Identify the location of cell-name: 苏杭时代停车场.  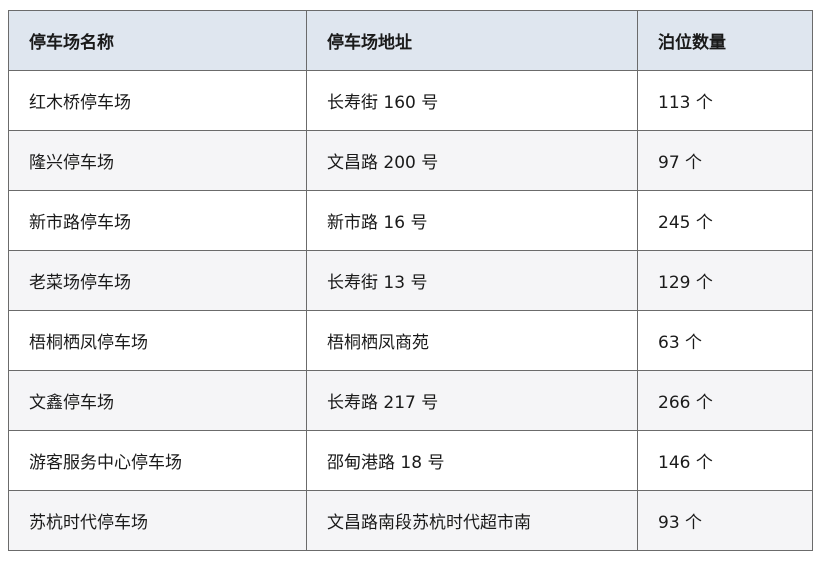
(157, 520).